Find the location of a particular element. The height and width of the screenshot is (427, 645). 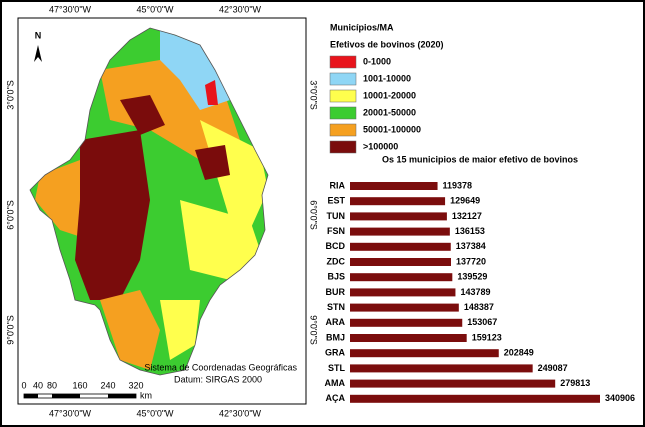

value-label: 143789 is located at coordinates (475, 292).